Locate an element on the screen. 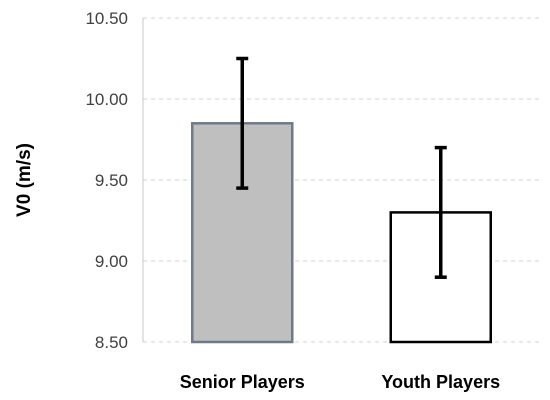 The width and height of the screenshot is (550, 400). y-tick-labels: 8.50 9.00 9.50 10.00 10.50 is located at coordinates (106, 180).